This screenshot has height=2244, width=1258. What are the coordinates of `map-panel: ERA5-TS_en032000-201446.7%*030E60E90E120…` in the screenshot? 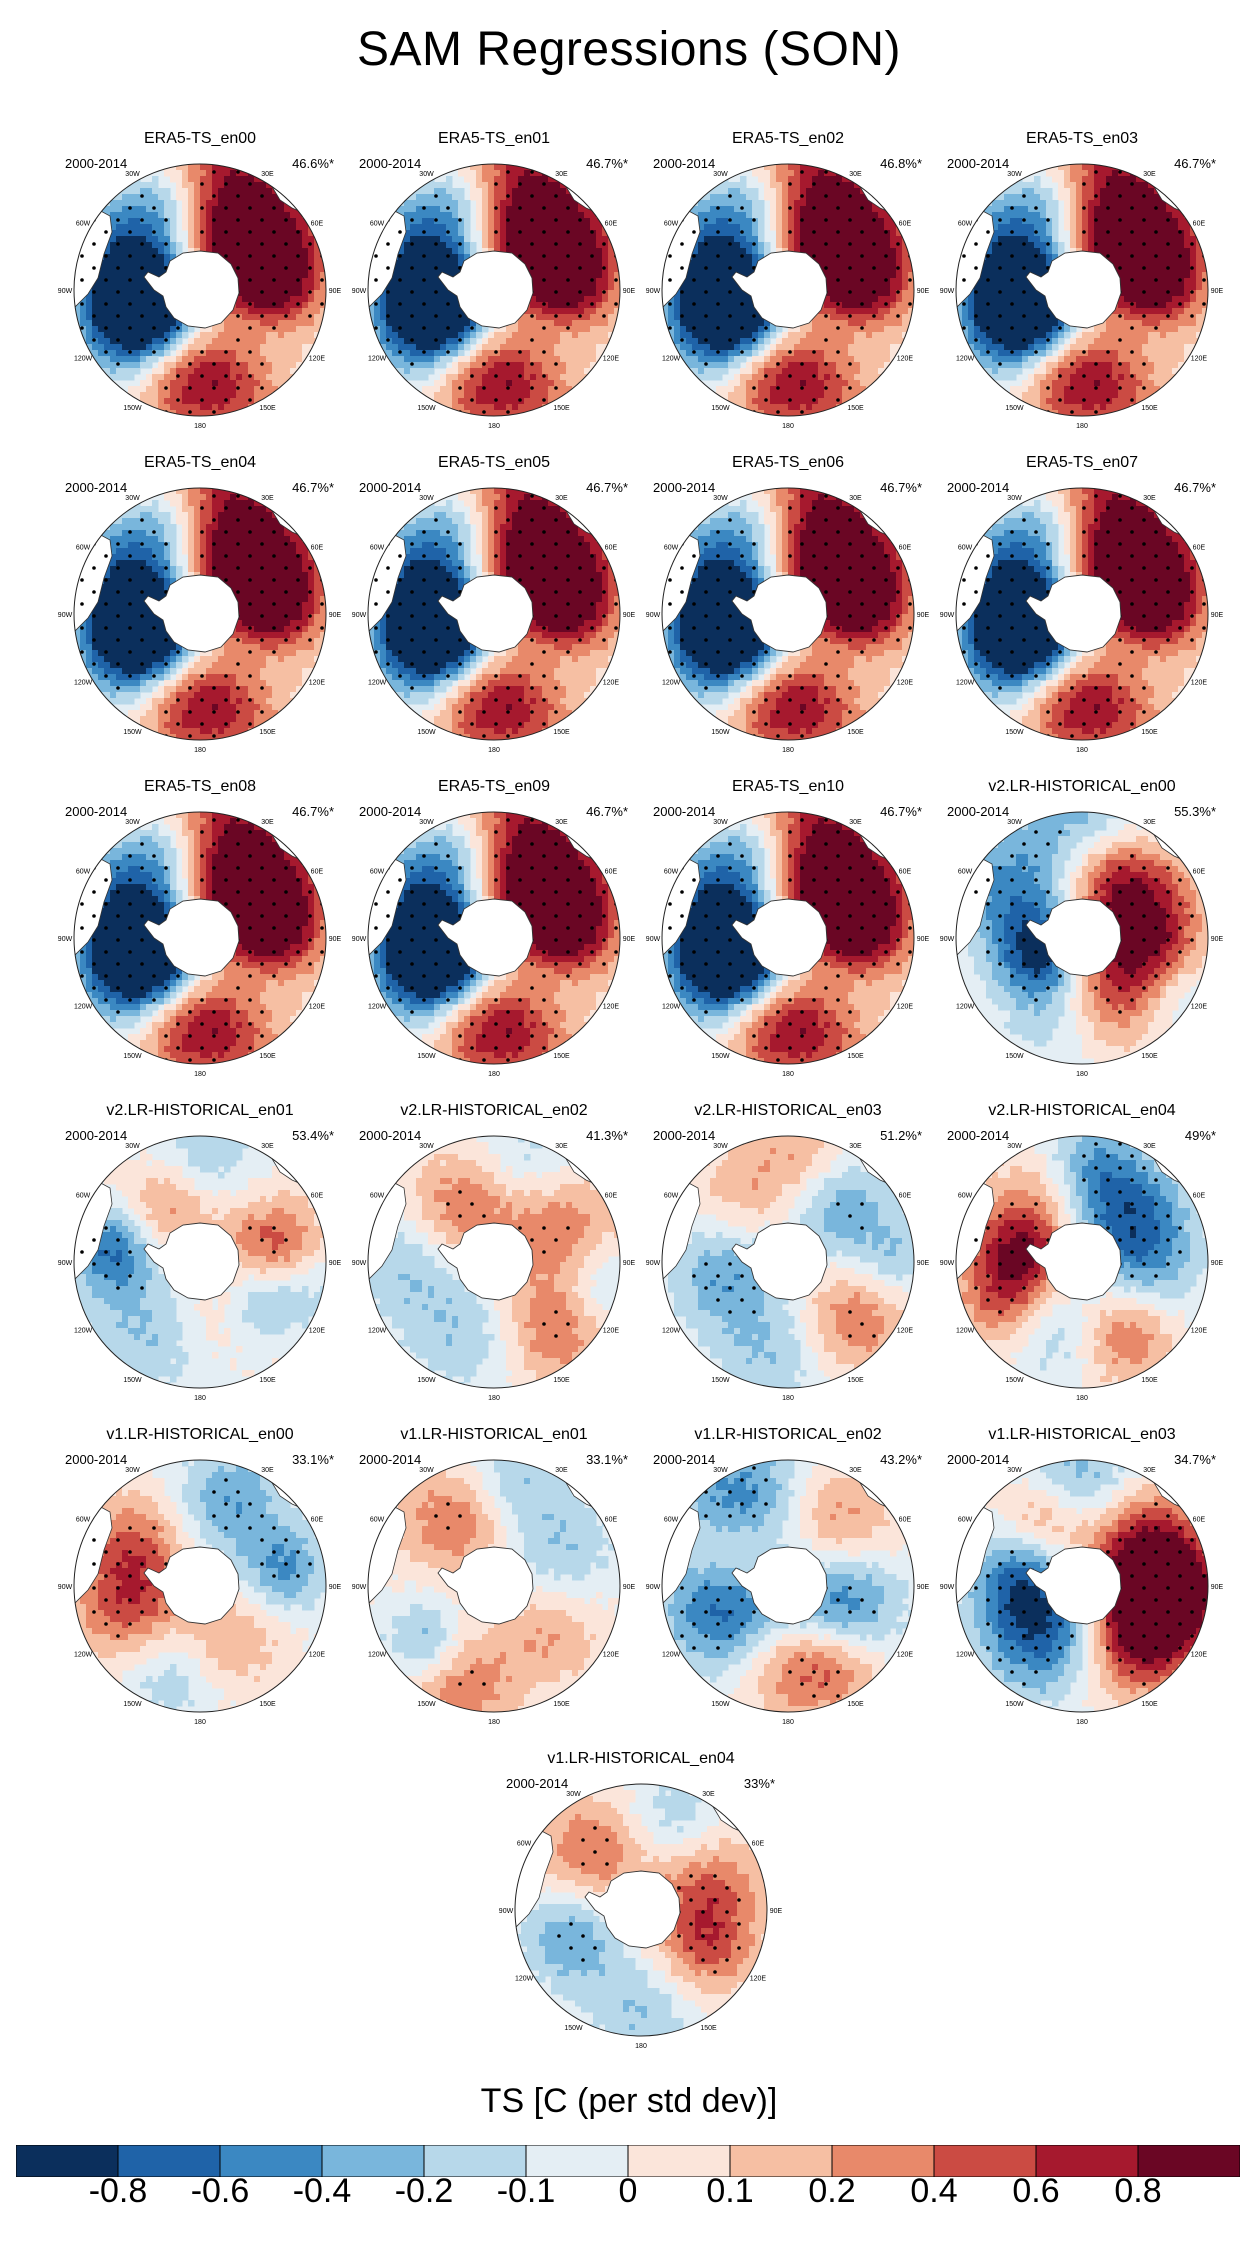 It's located at (1082, 280).